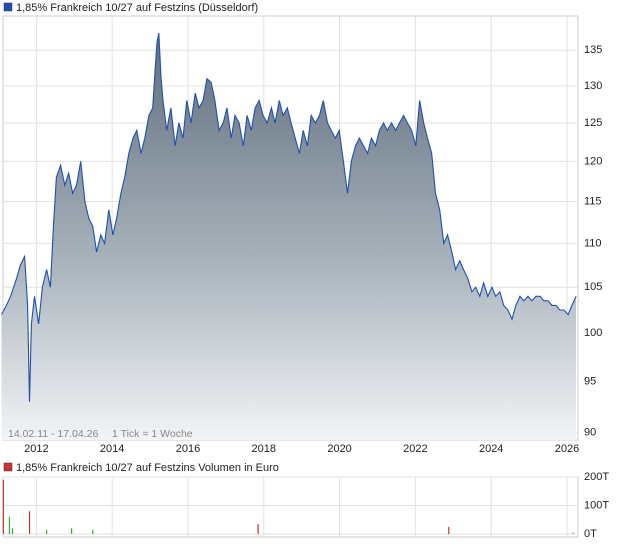  What do you see at coordinates (593, 123) in the screenshot?
I see `y-tick-label: 125` at bounding box center [593, 123].